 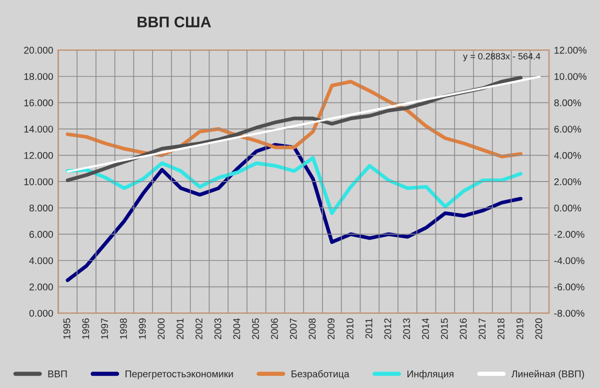 What do you see at coordinates (293, 329) in the screenshot?
I see `x-tick-label: 2007` at bounding box center [293, 329].